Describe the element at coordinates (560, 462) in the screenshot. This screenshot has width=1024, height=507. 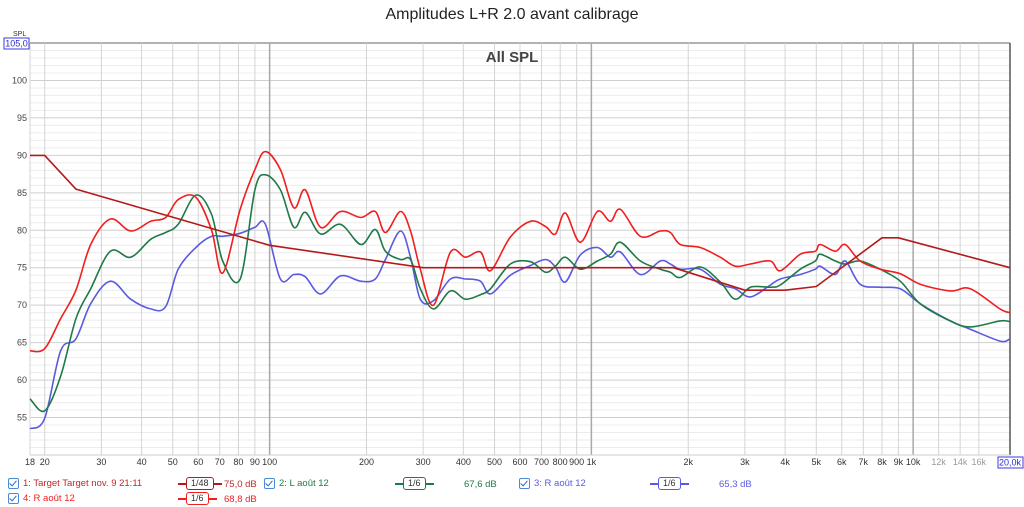
I see `x-tick-label: 800` at that location.